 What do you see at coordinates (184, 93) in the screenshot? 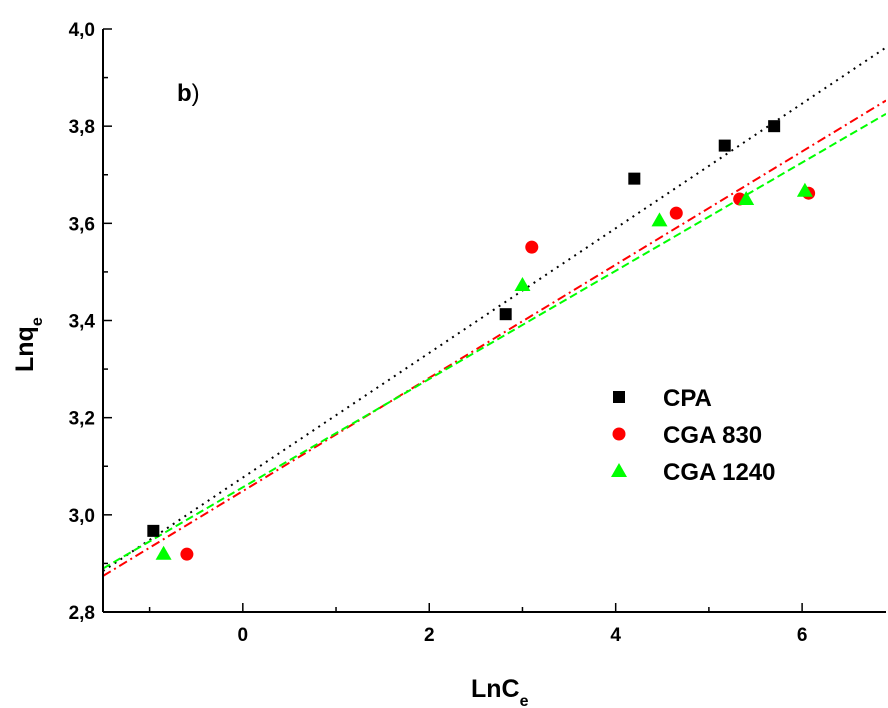
I see `panel-label-letter: b` at bounding box center [184, 93].